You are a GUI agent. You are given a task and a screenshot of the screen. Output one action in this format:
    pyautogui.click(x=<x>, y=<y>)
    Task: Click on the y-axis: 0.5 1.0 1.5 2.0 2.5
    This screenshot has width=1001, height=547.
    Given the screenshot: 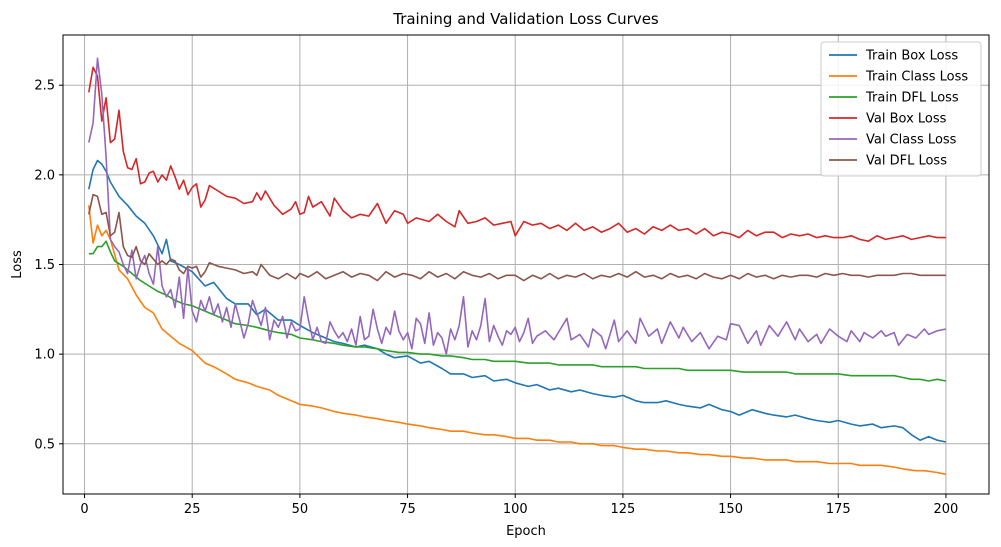 What is the action you would take?
    pyautogui.click(x=48, y=265)
    